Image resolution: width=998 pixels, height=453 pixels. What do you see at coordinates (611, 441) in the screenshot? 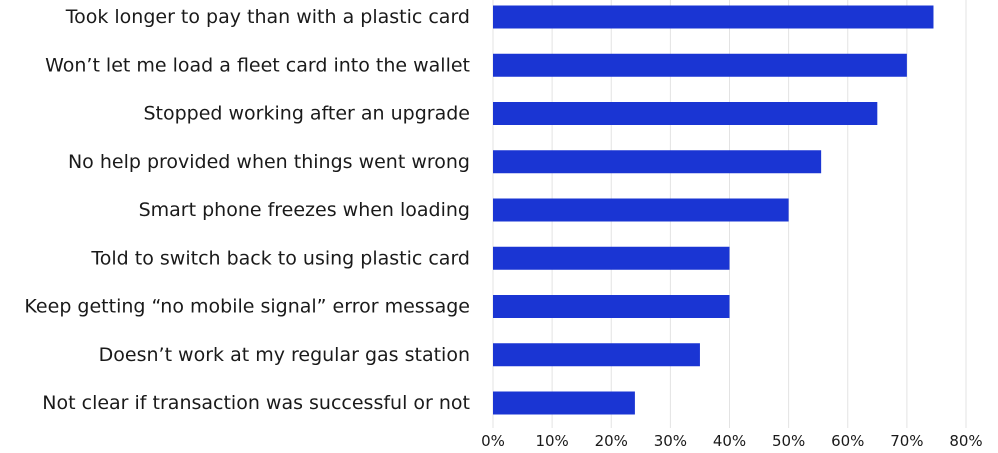
I see `x-tick-label: 20%` at bounding box center [611, 441].